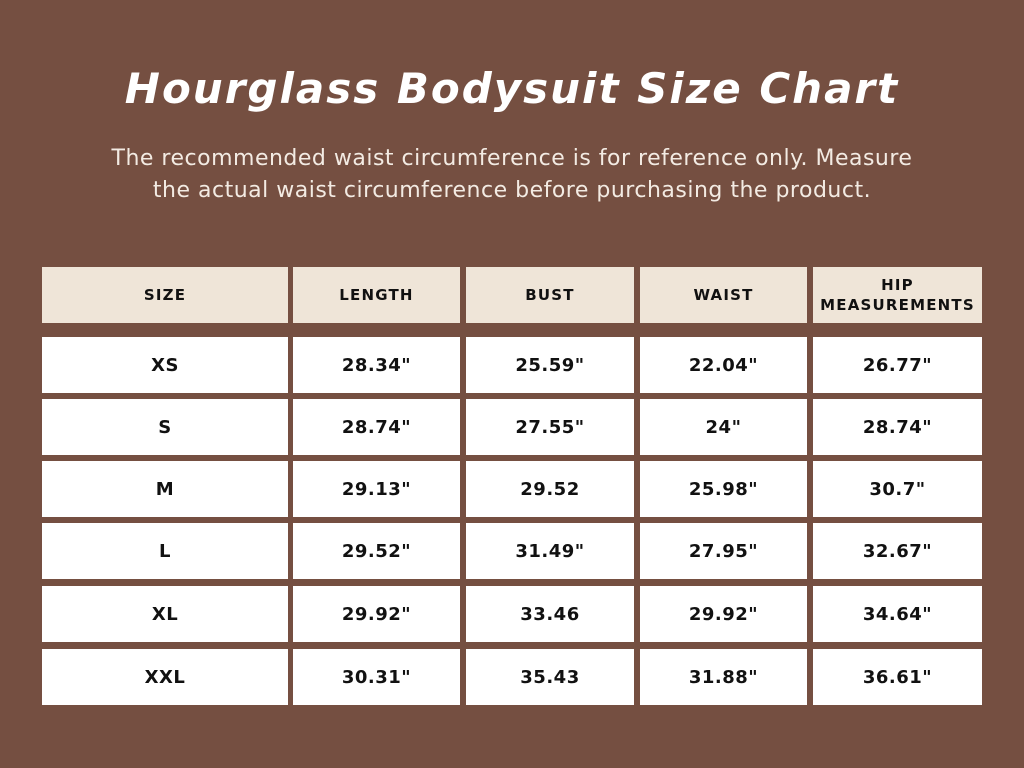 The height and width of the screenshot is (768, 1024). Describe the element at coordinates (376, 365) in the screenshot. I see `table-cell: 28.34"` at that location.